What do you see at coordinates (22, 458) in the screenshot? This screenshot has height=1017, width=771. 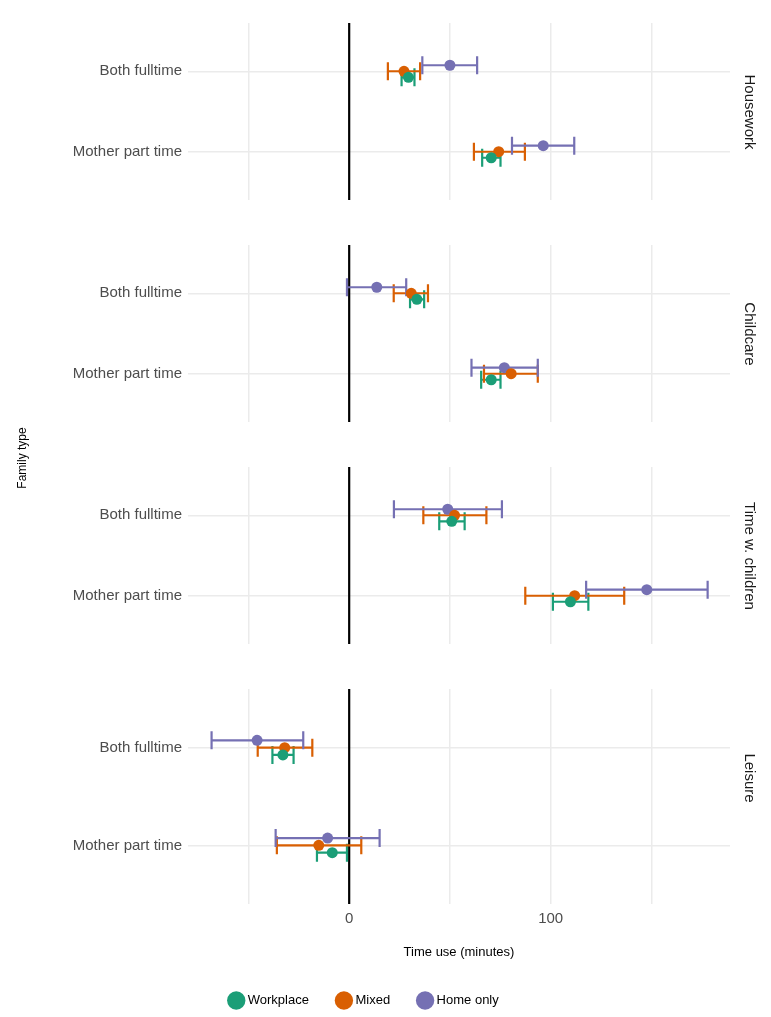 I see `y-axis-title: Family type` at bounding box center [22, 458].